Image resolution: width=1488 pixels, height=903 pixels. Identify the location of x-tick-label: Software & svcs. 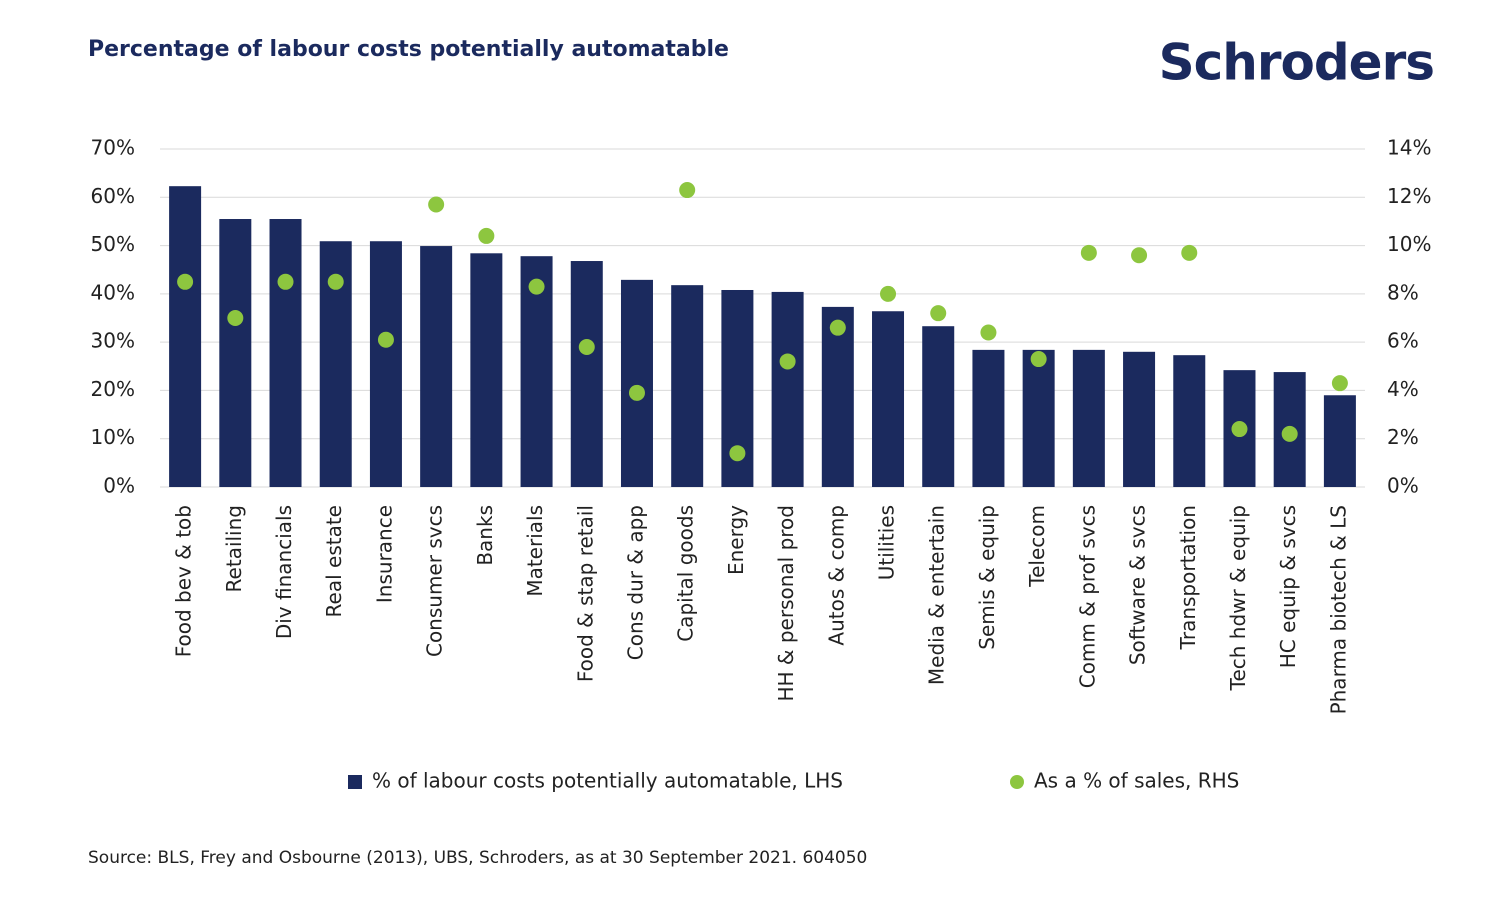
(1138, 585).